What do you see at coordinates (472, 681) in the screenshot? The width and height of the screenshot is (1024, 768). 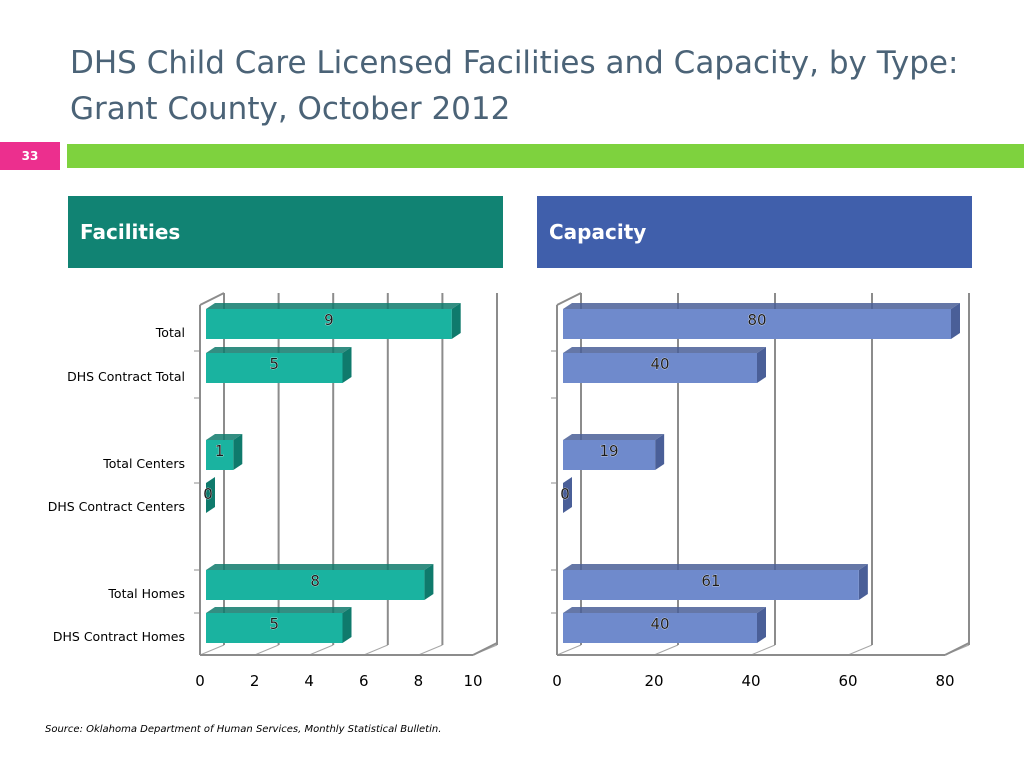 I see `x-tick-label: 10` at bounding box center [472, 681].